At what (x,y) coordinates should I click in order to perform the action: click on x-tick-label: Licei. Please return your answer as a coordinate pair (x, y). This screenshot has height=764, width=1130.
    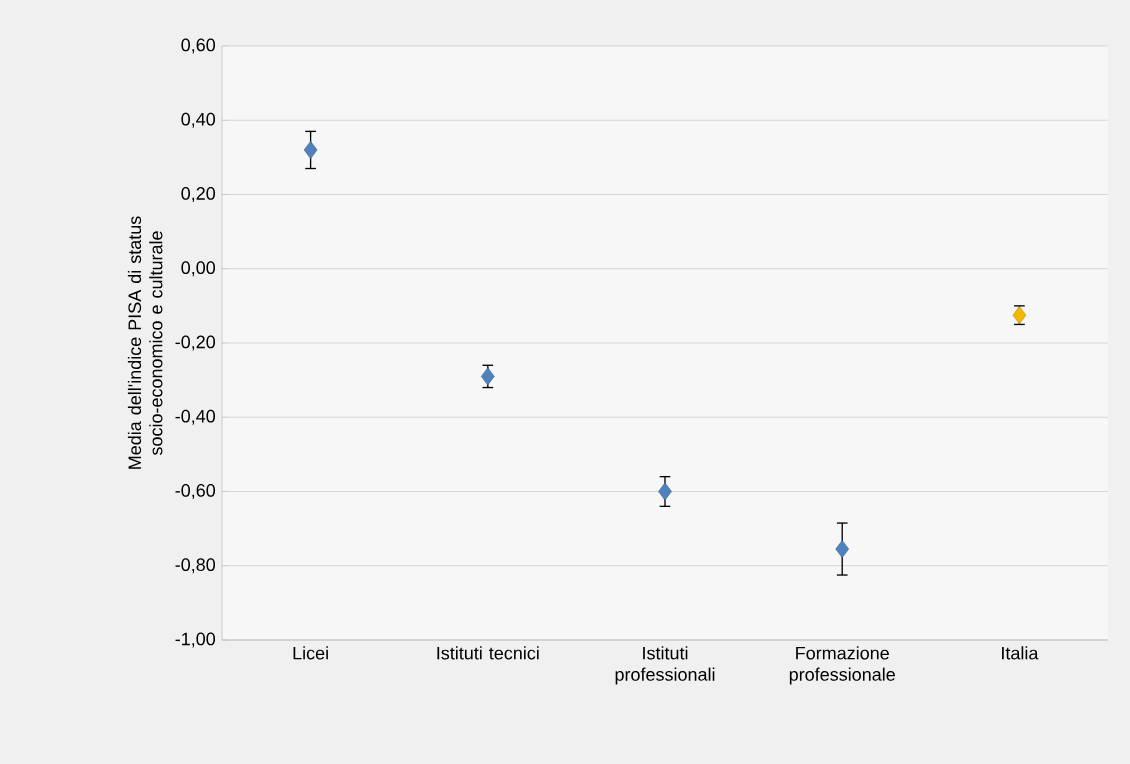
    Looking at the image, I should click on (310, 653).